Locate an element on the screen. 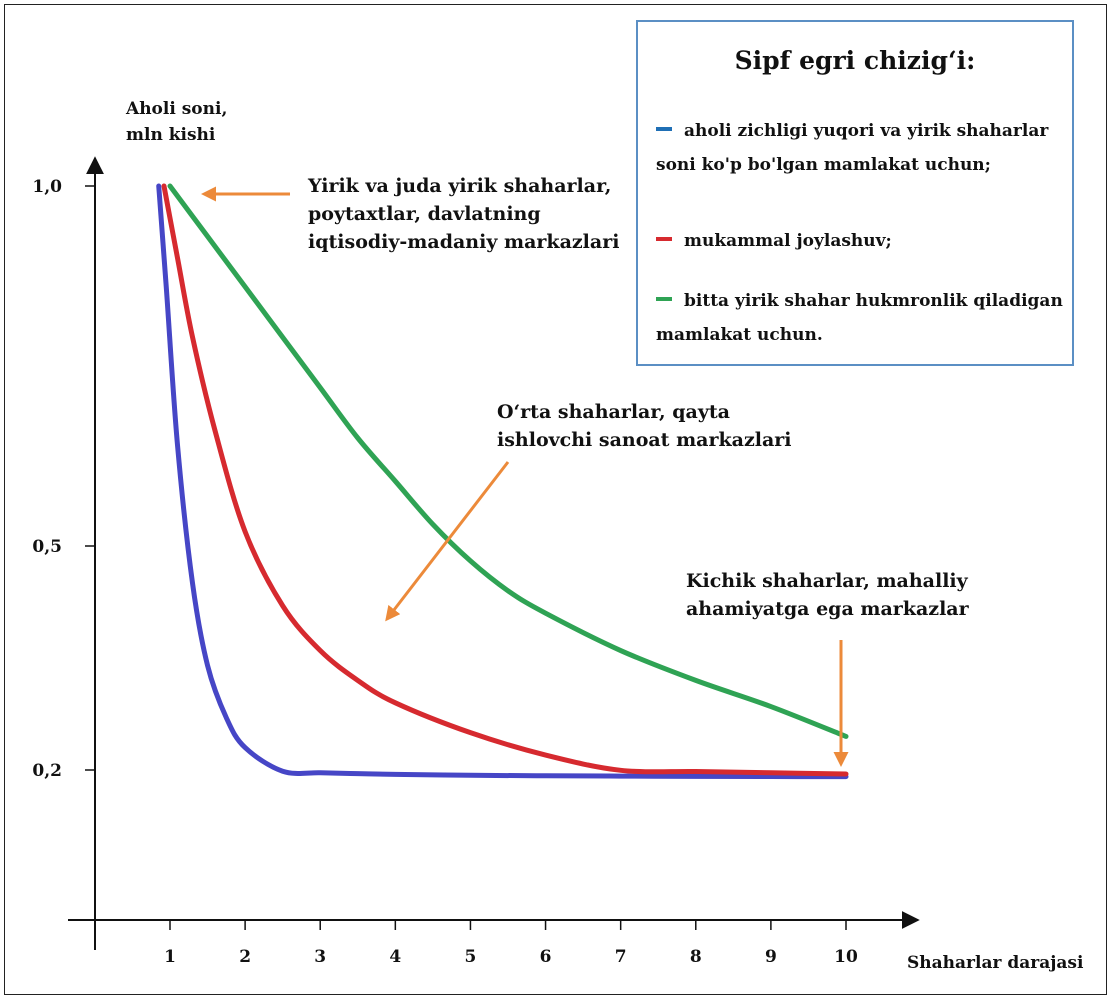 This screenshot has height=1001, width=1113. annotation-large-cities-line-1: Yirik va juda yirik shaharlar, is located at coordinates (459, 186).